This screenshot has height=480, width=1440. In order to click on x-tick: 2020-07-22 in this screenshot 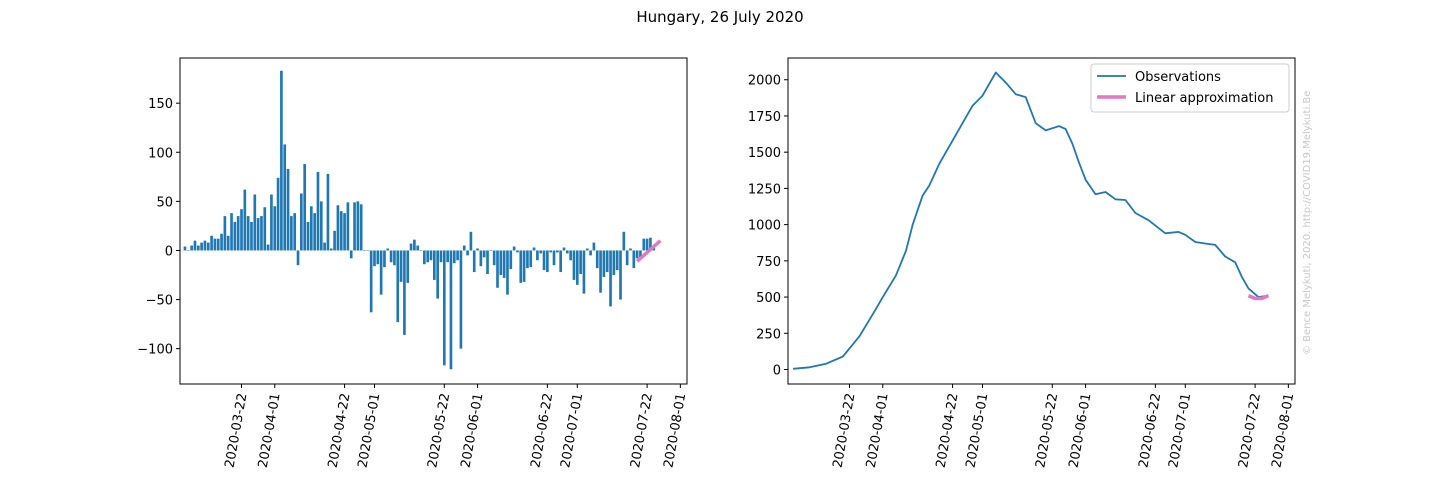, I will do `click(642, 426)`.